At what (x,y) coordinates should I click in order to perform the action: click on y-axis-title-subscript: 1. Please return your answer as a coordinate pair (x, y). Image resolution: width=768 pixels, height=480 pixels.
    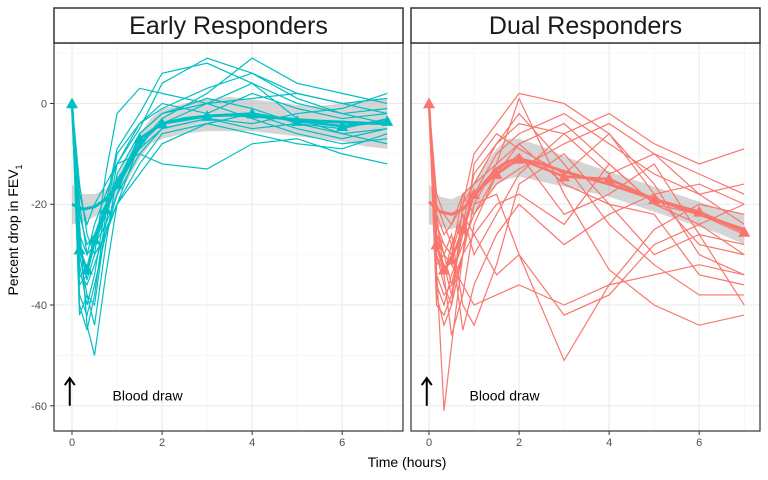
    Looking at the image, I should click on (19, 166).